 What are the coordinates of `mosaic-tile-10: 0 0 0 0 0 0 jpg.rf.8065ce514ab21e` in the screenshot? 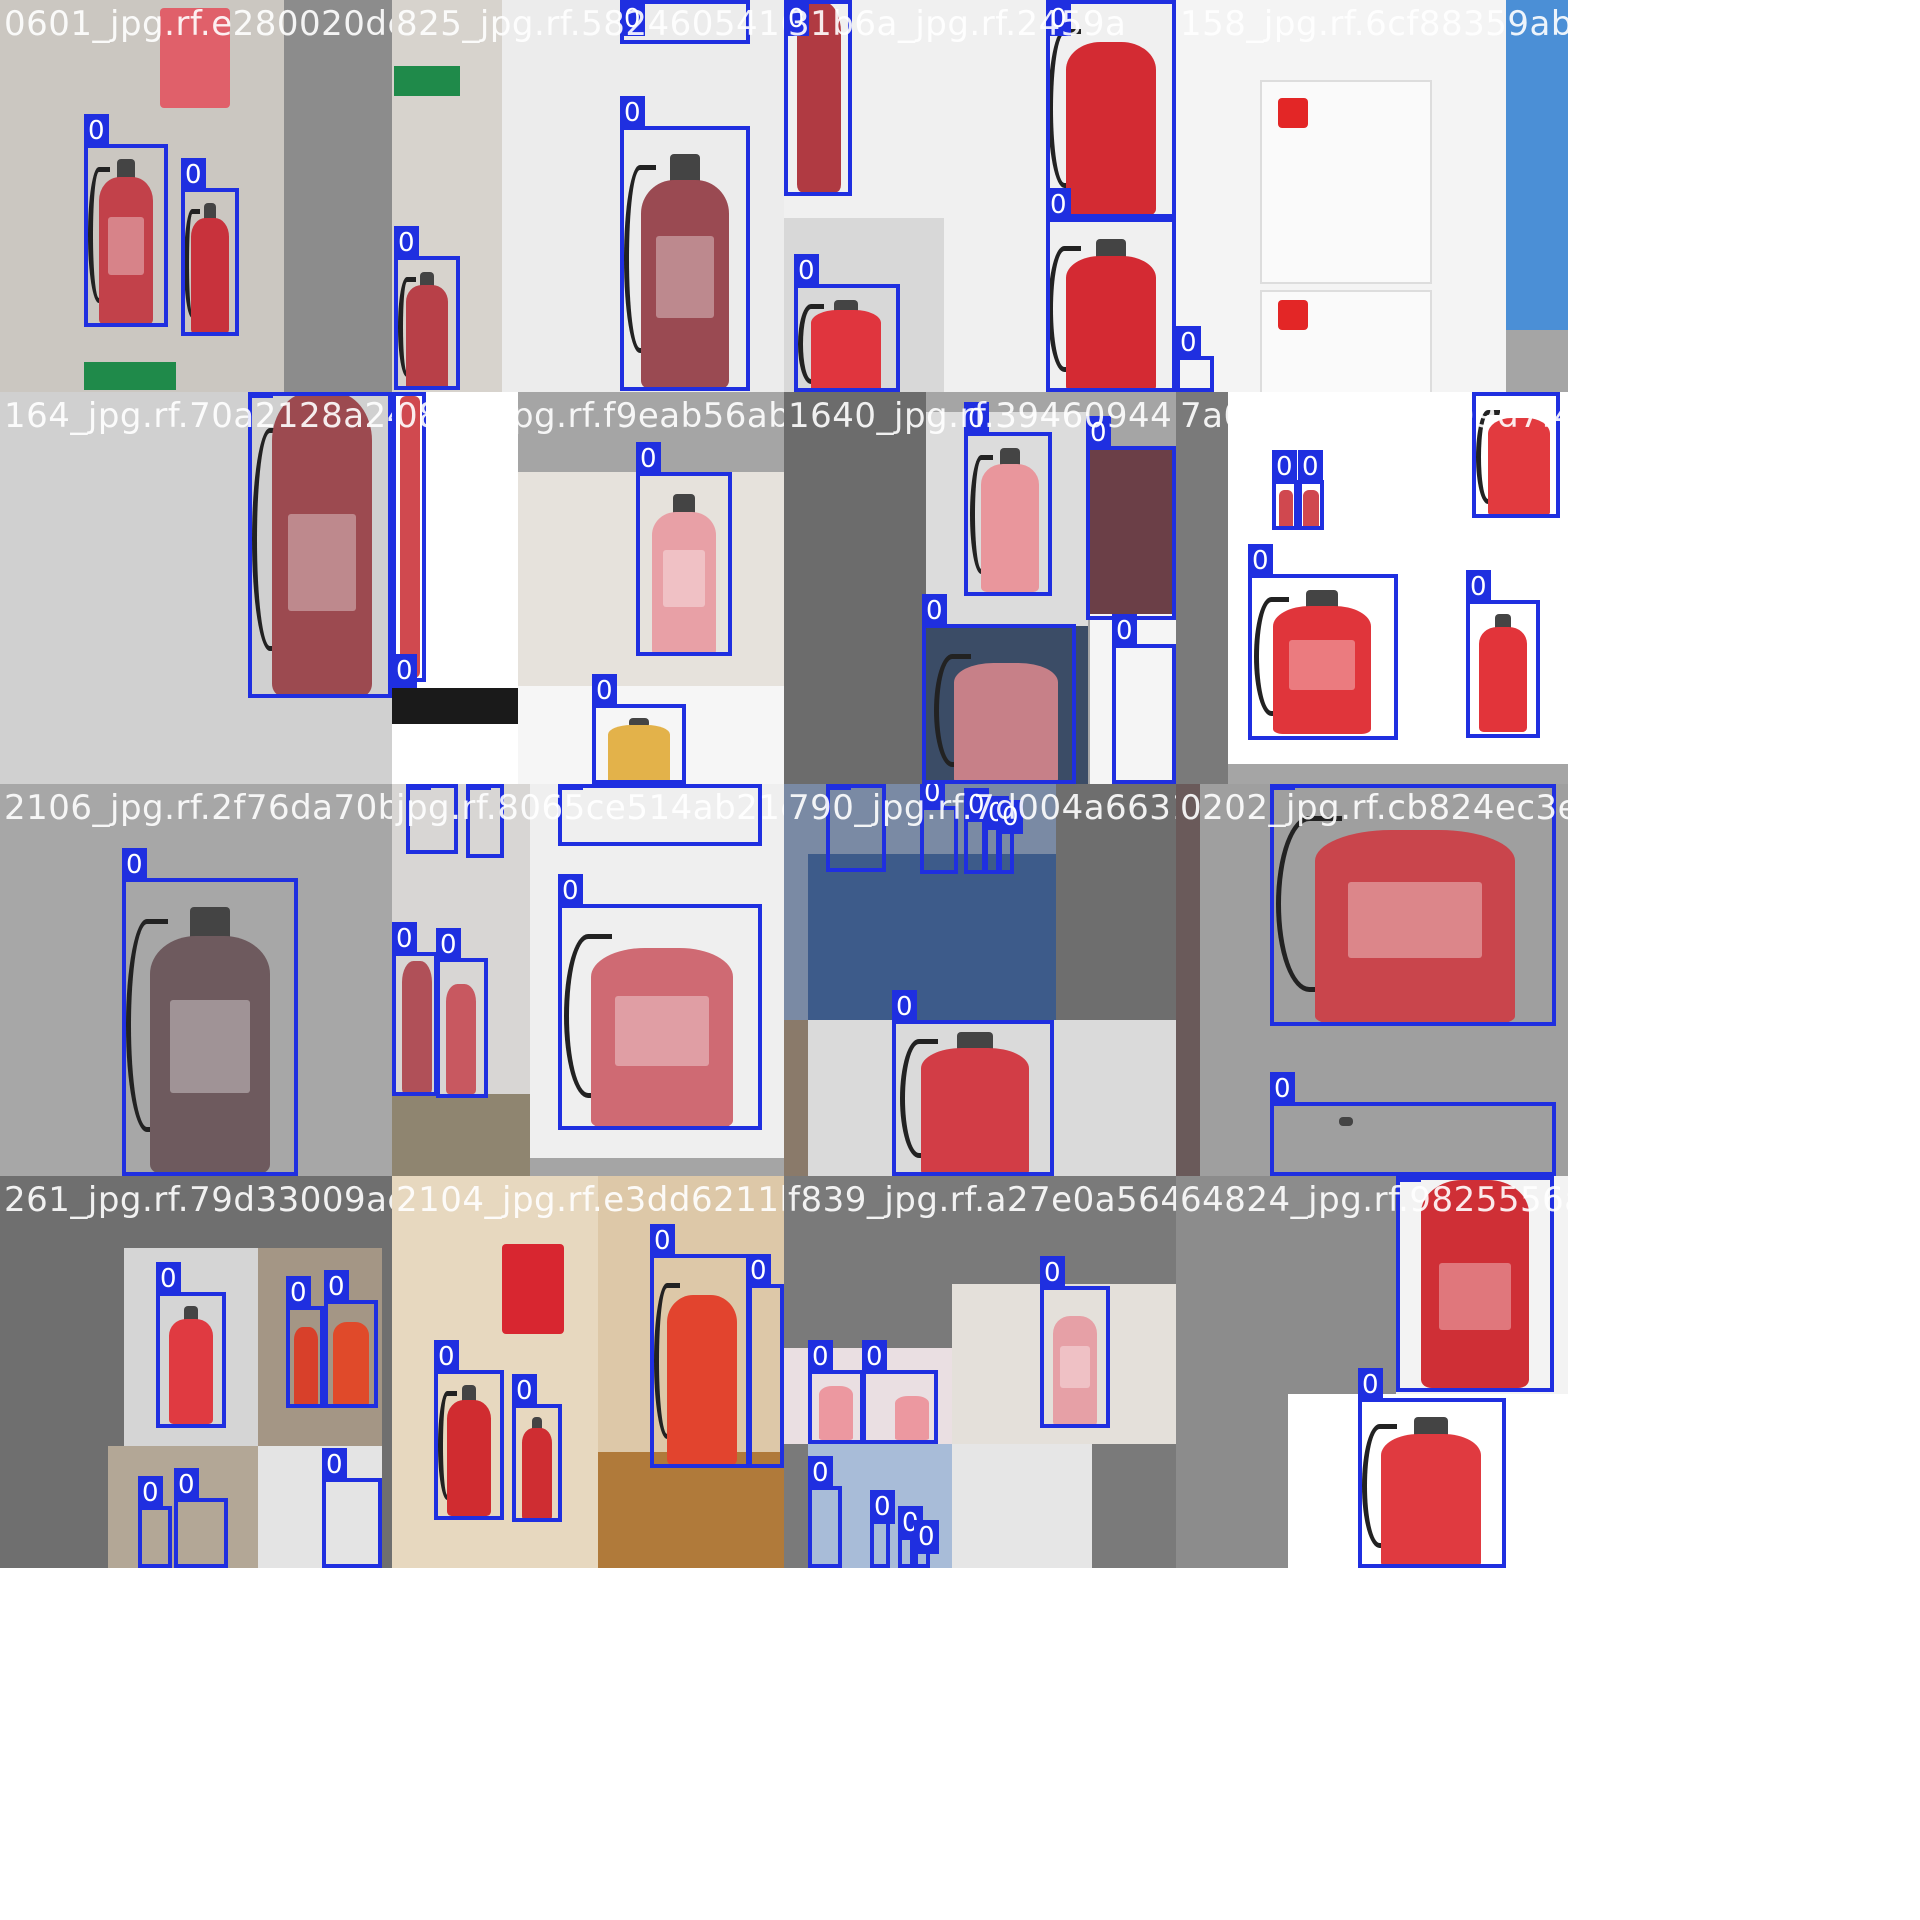 It's located at (588, 980).